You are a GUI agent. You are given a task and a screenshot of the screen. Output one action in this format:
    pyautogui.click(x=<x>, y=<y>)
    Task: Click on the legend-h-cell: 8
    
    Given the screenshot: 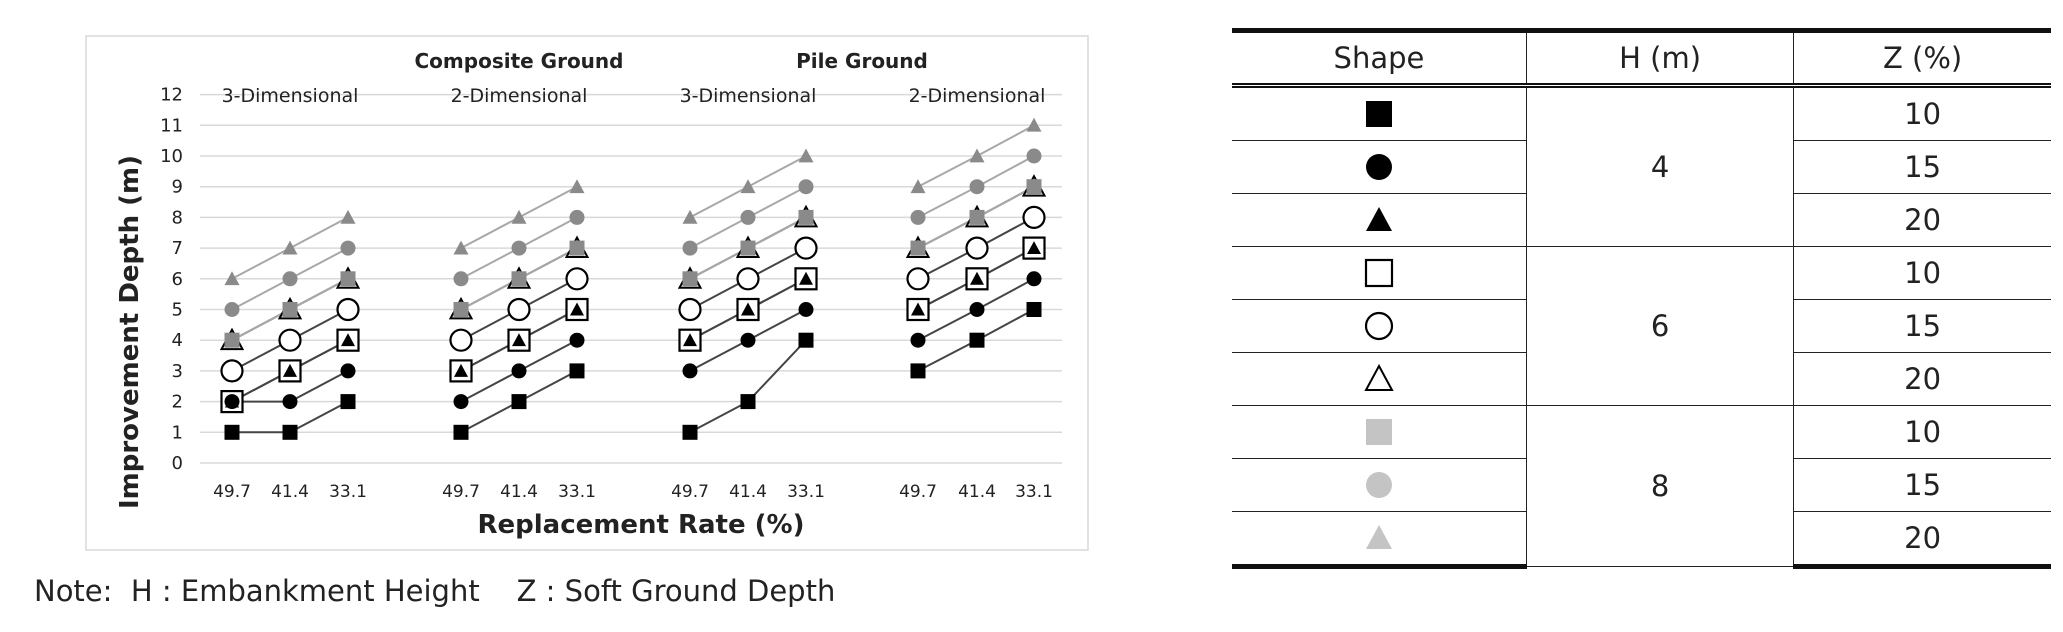 What is the action you would take?
    pyautogui.click(x=1660, y=486)
    